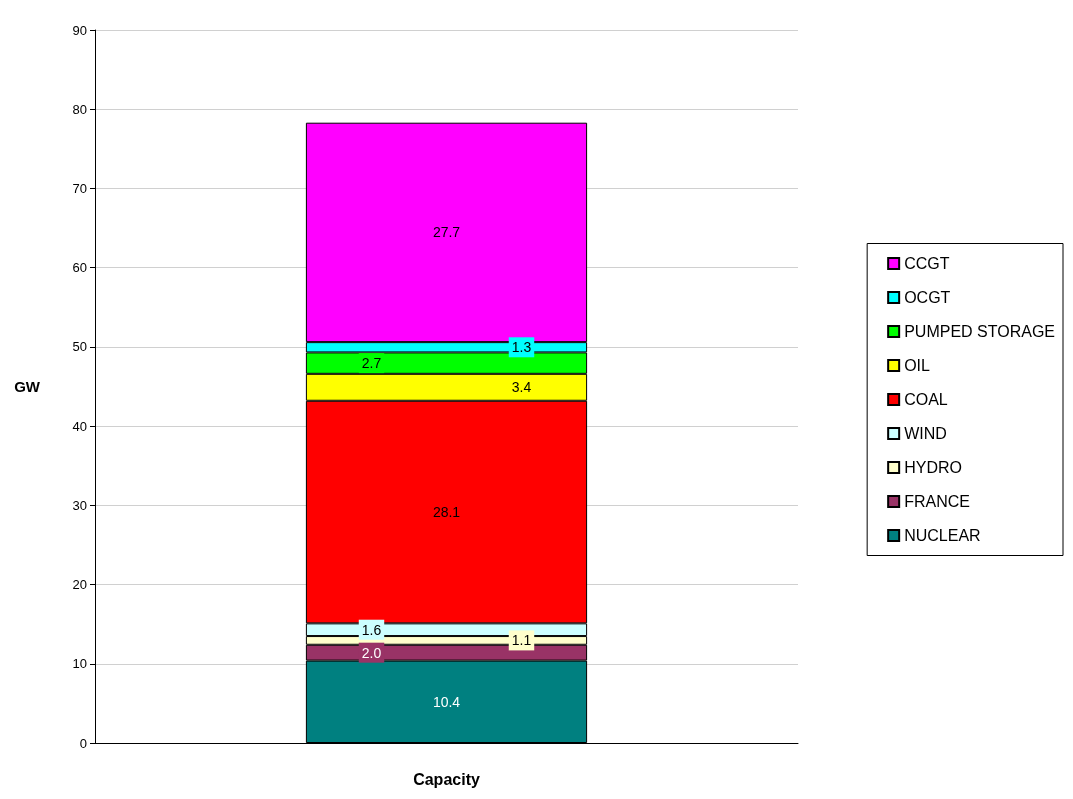  I want to click on y-tick-label: 10, so click(79, 664).